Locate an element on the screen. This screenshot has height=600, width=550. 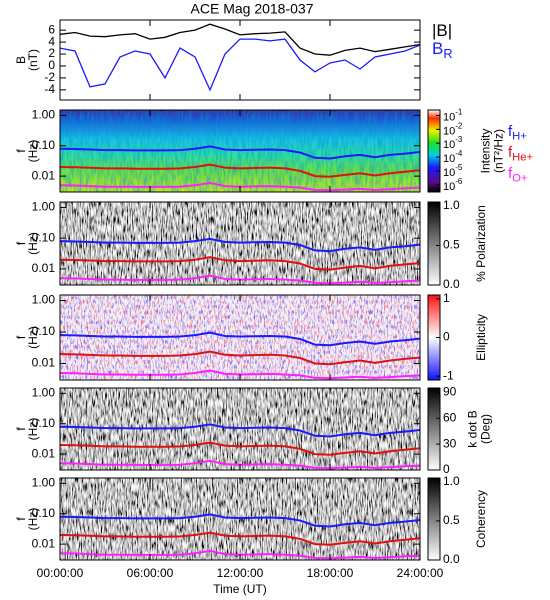
colorbar-tick-label: 10-6 is located at coordinates (453, 185).